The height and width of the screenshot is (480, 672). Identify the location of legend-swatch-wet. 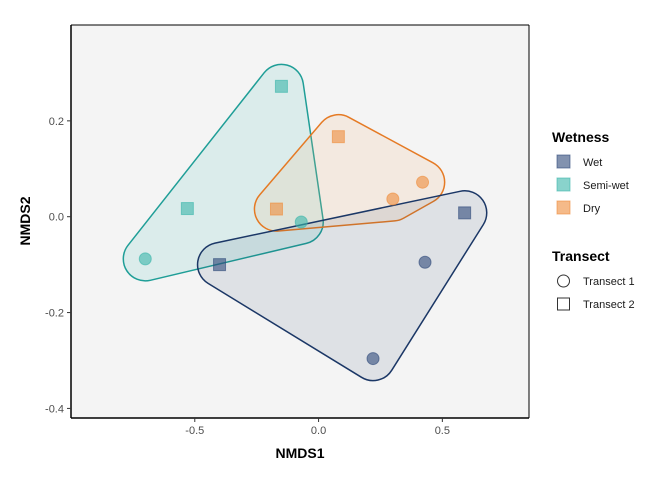
(563, 161).